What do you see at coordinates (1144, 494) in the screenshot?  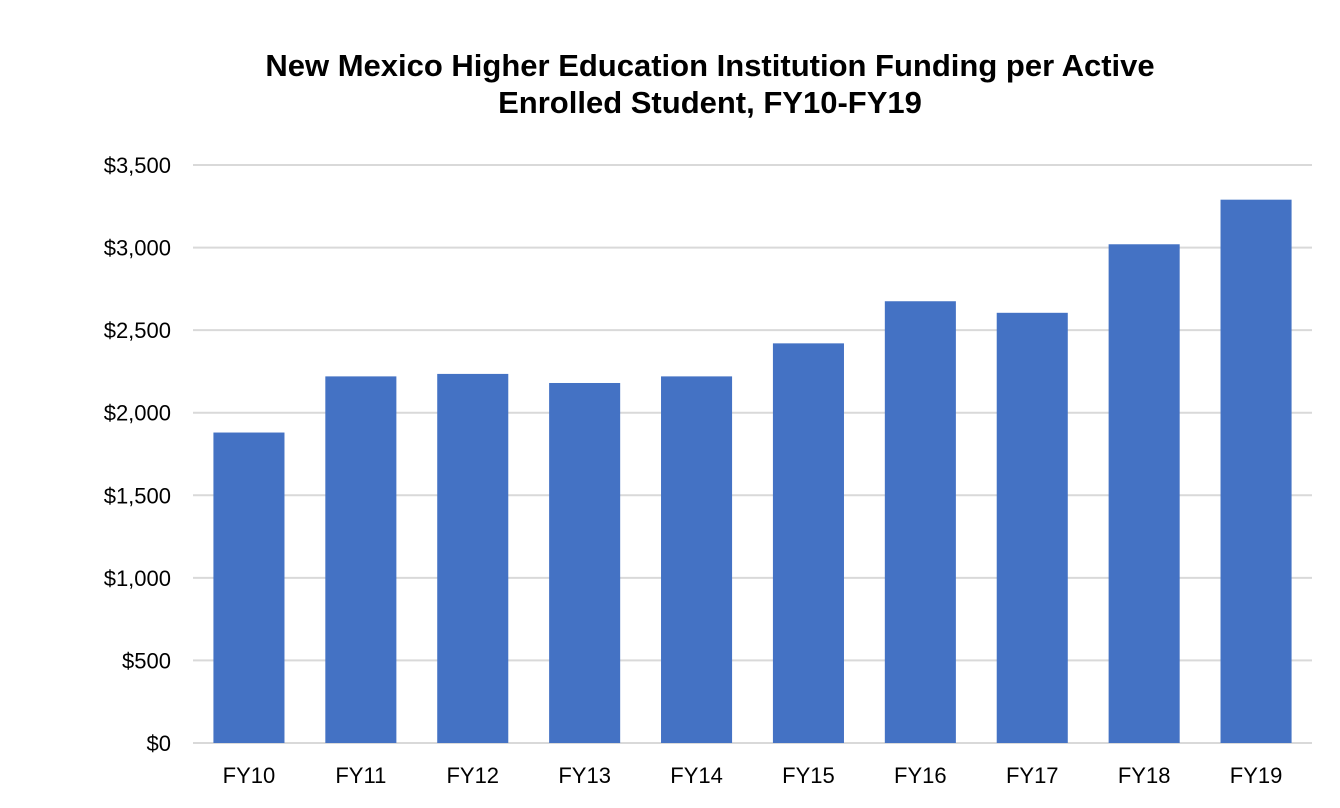 I see `bar-fy18` at bounding box center [1144, 494].